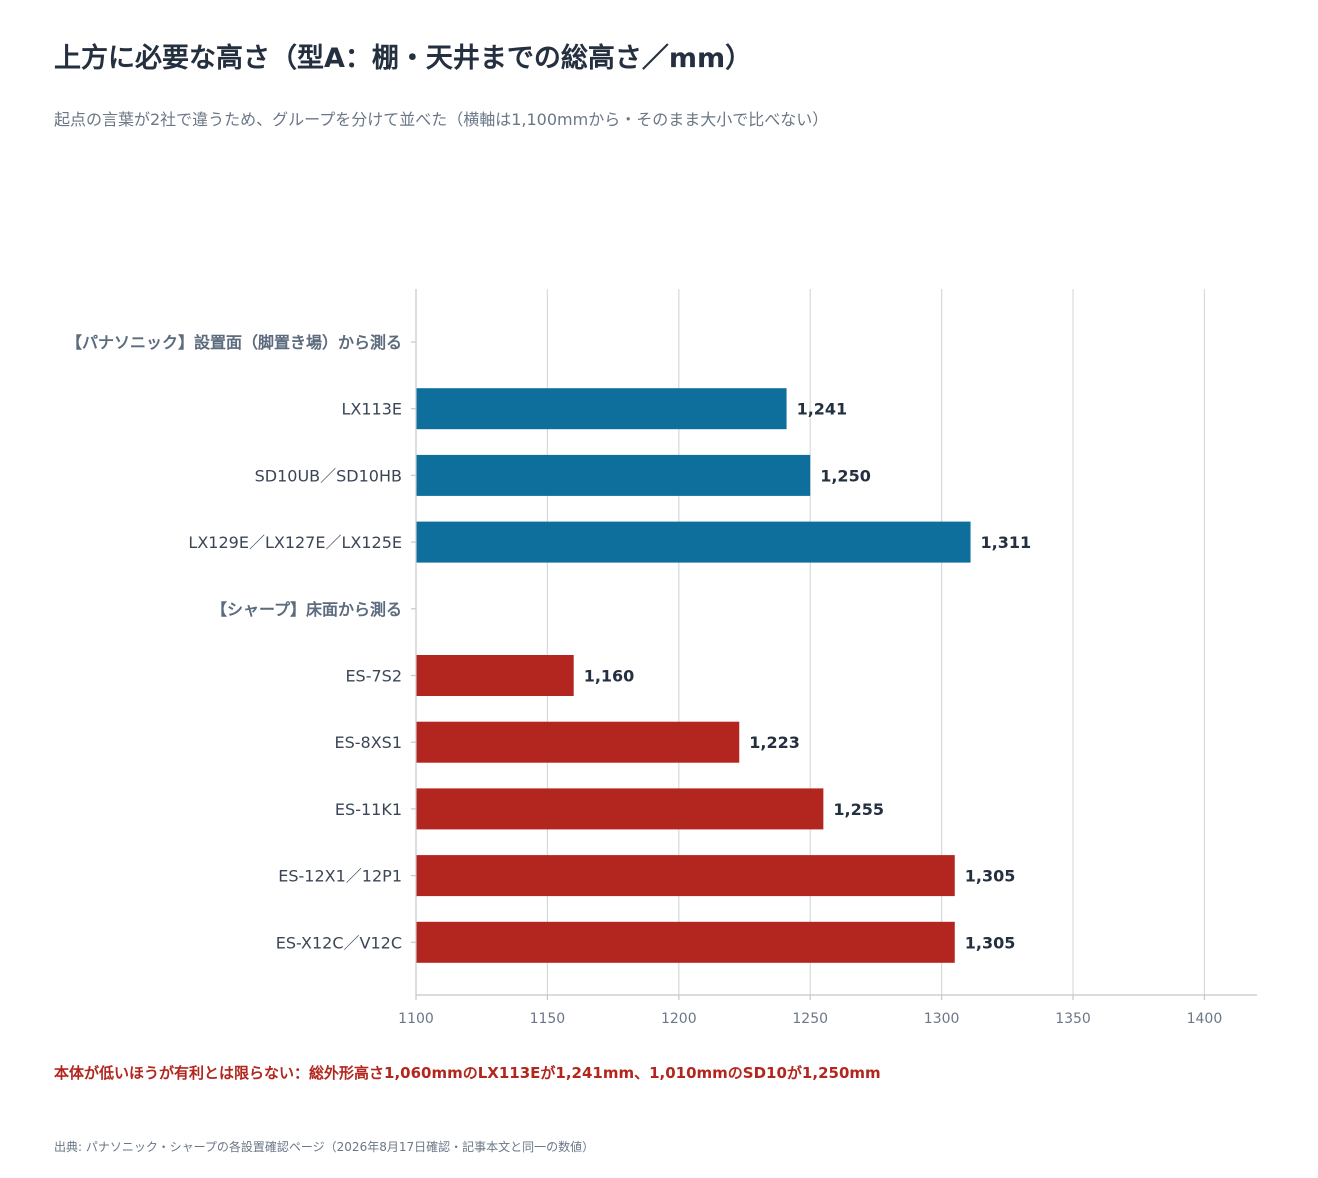  Describe the element at coordinates (858, 809) in the screenshot. I see `data-label: 1,255` at that location.